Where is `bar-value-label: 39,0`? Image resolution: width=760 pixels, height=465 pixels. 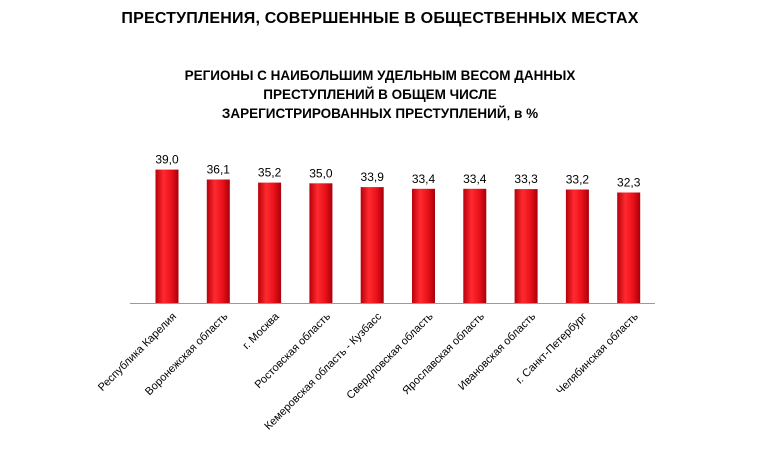 bar-value-label: 39,0 is located at coordinates (167, 160).